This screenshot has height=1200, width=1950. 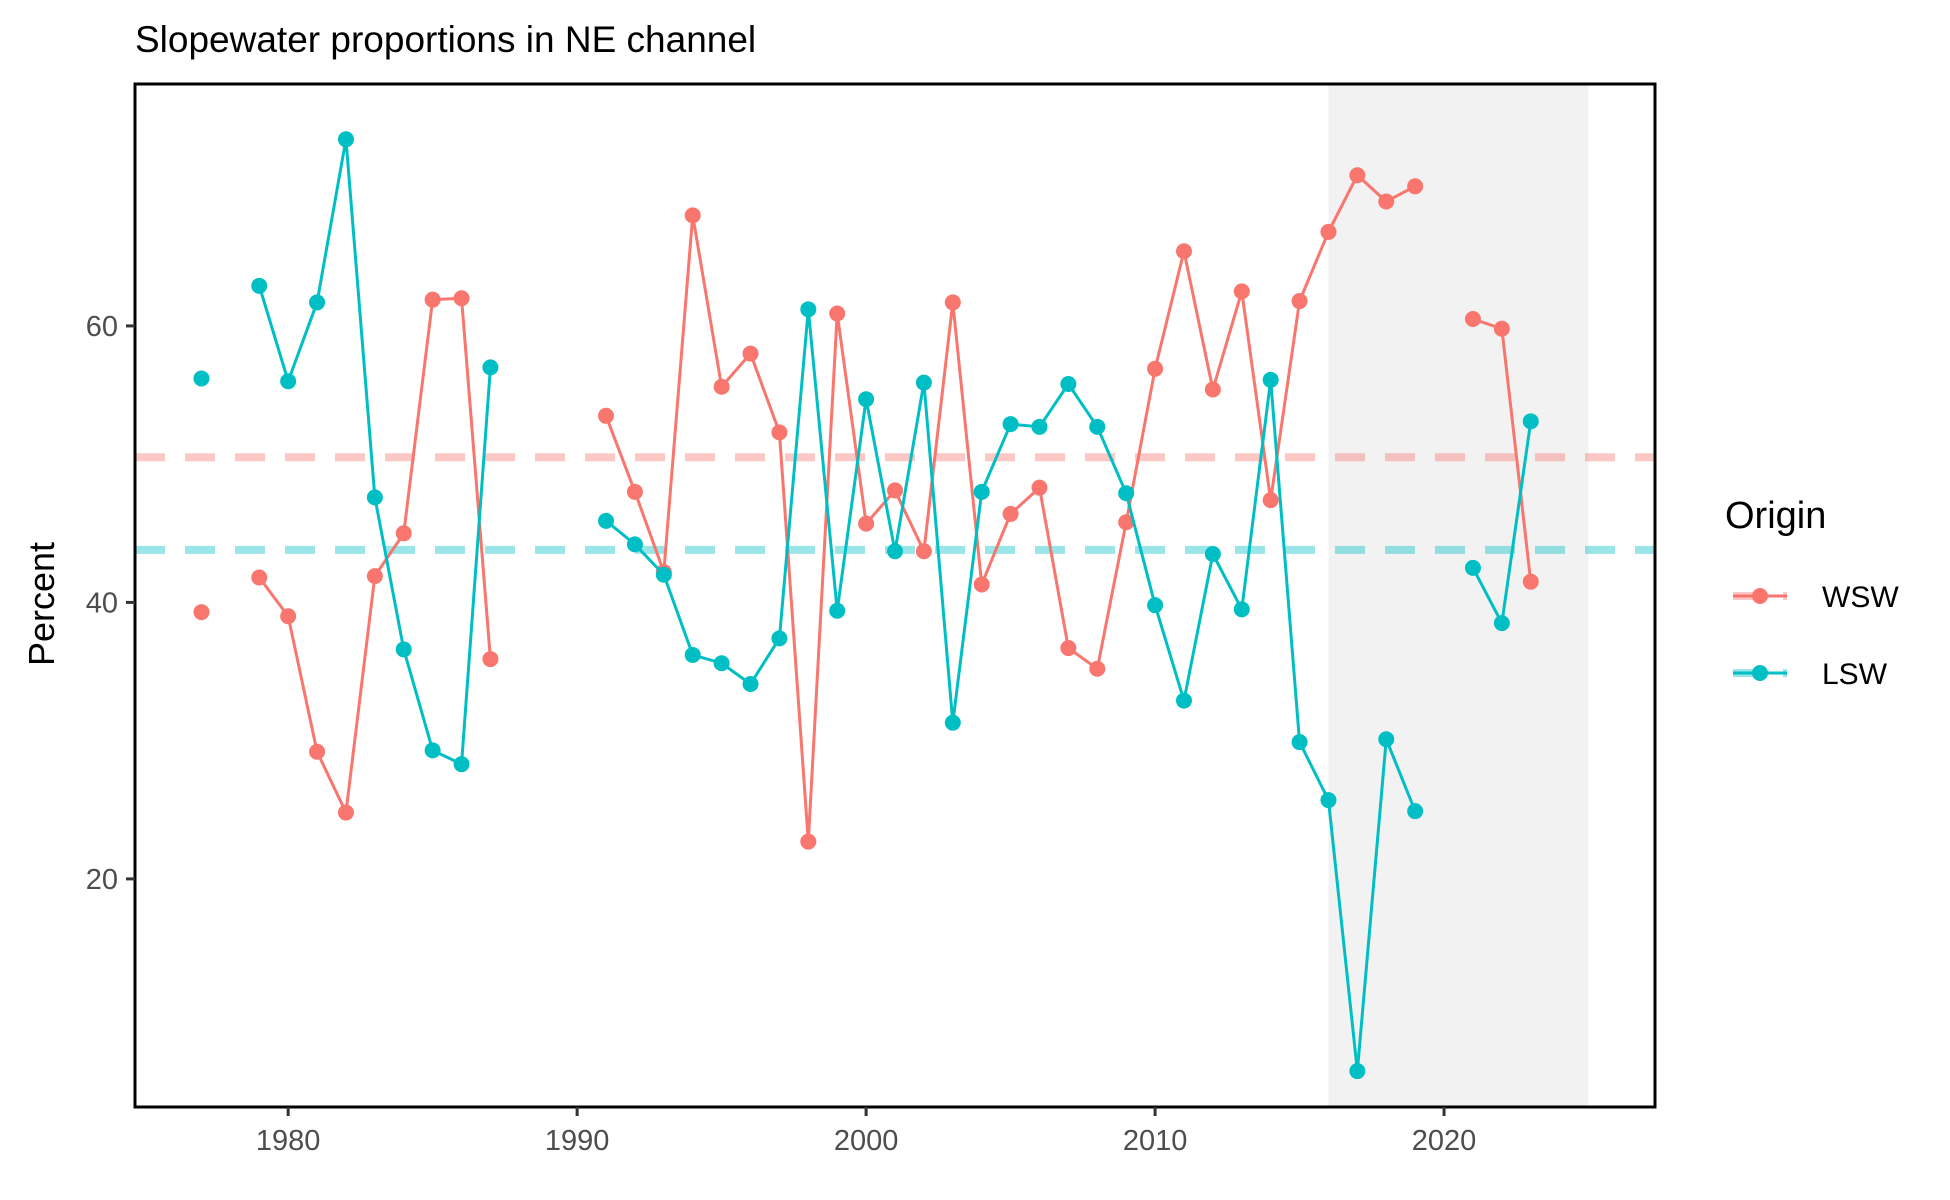 What do you see at coordinates (102, 880) in the screenshot?
I see `y-tick-label: 20` at bounding box center [102, 880].